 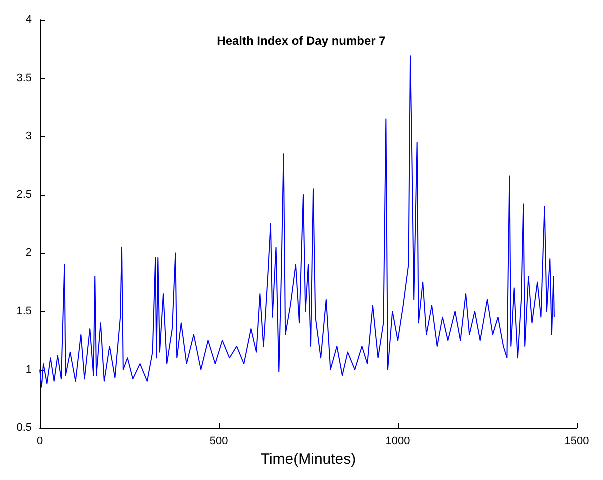 I want to click on y-tick-label: 3, so click(x=29, y=136).